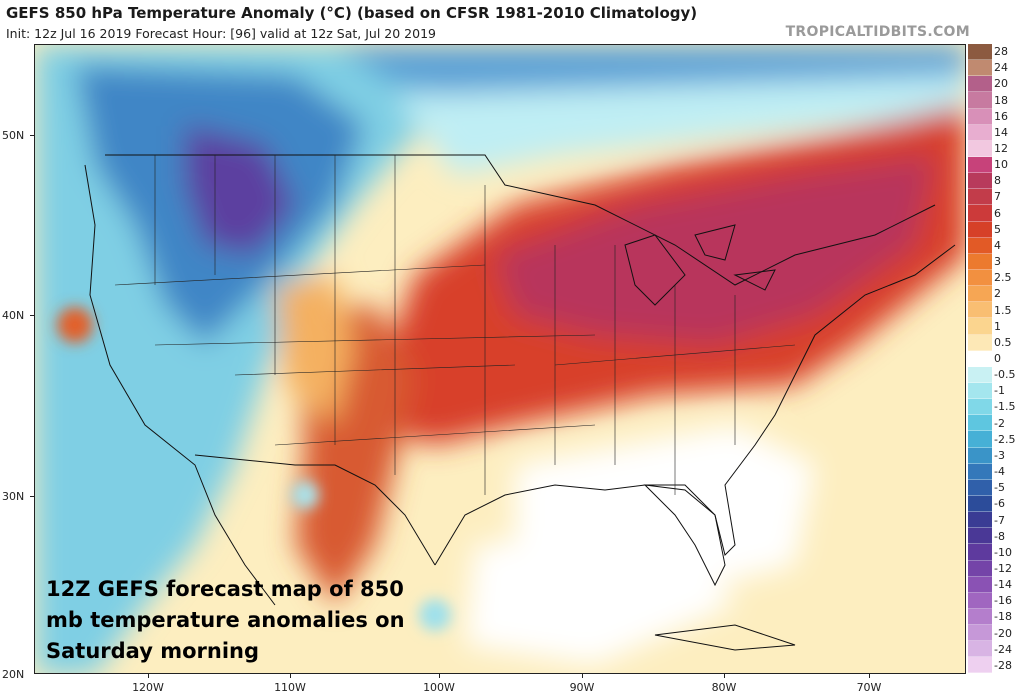  What do you see at coordinates (725, 637) in the screenshot?
I see `cuba-outline` at bounding box center [725, 637].